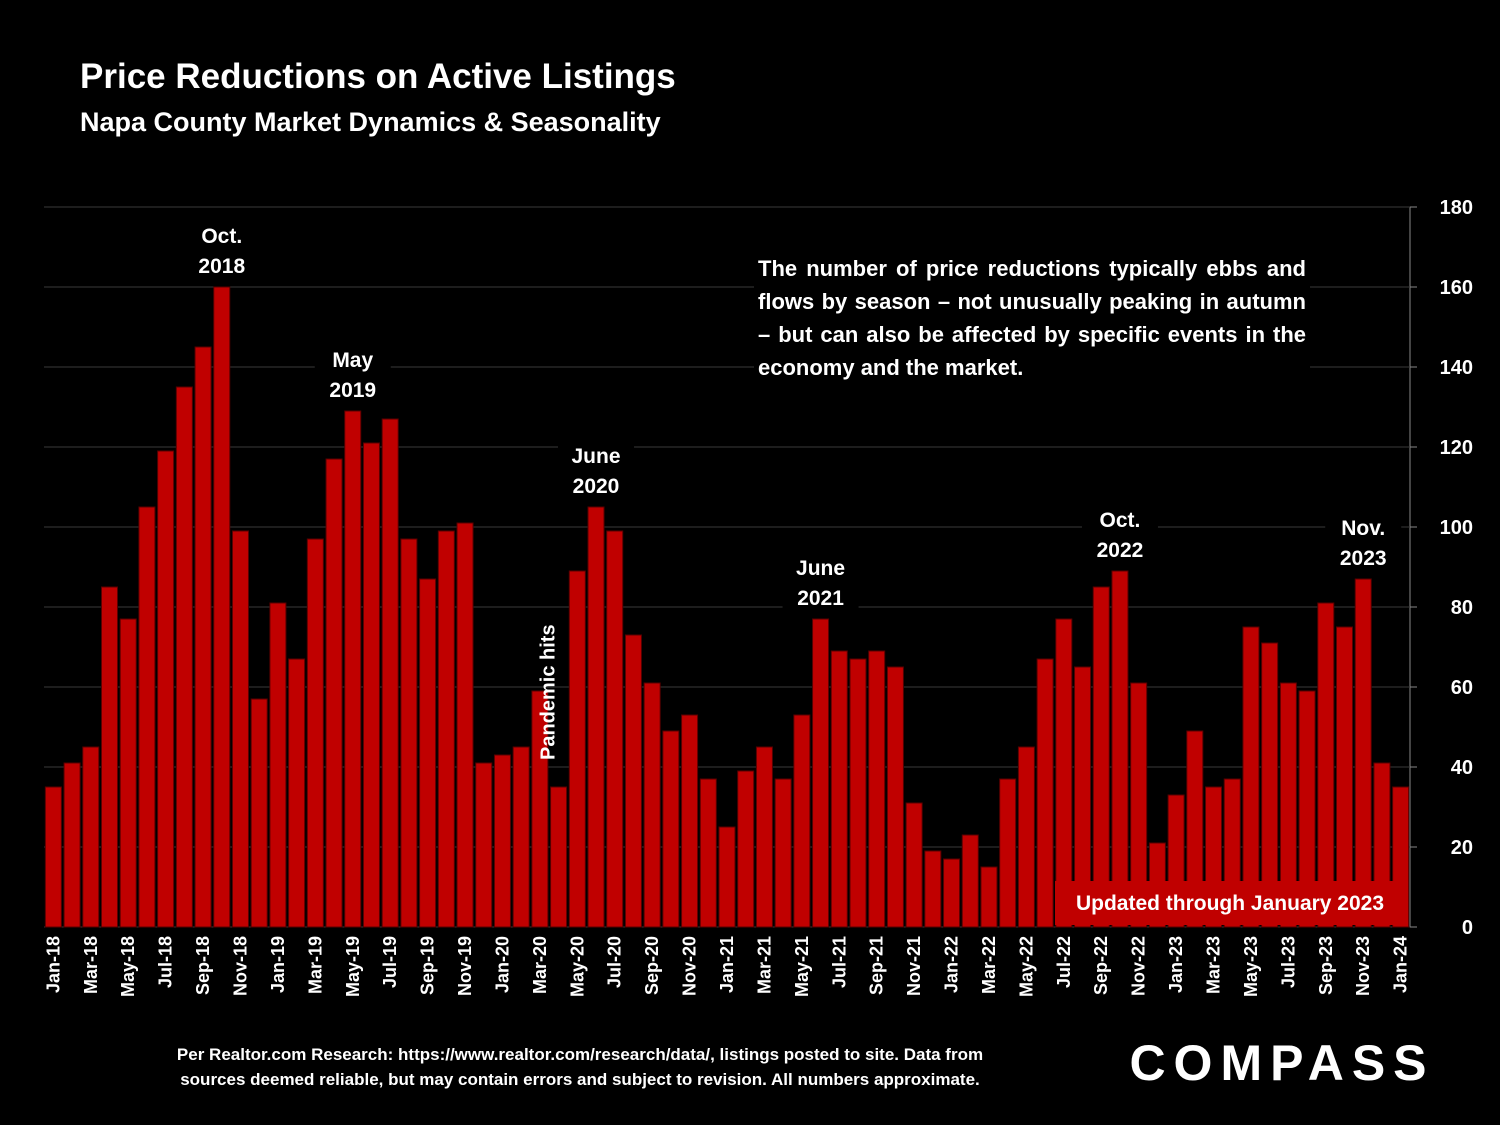 The image size is (1500, 1125). What do you see at coordinates (1456, 208) in the screenshot?
I see `y-tick-label: 180` at bounding box center [1456, 208].